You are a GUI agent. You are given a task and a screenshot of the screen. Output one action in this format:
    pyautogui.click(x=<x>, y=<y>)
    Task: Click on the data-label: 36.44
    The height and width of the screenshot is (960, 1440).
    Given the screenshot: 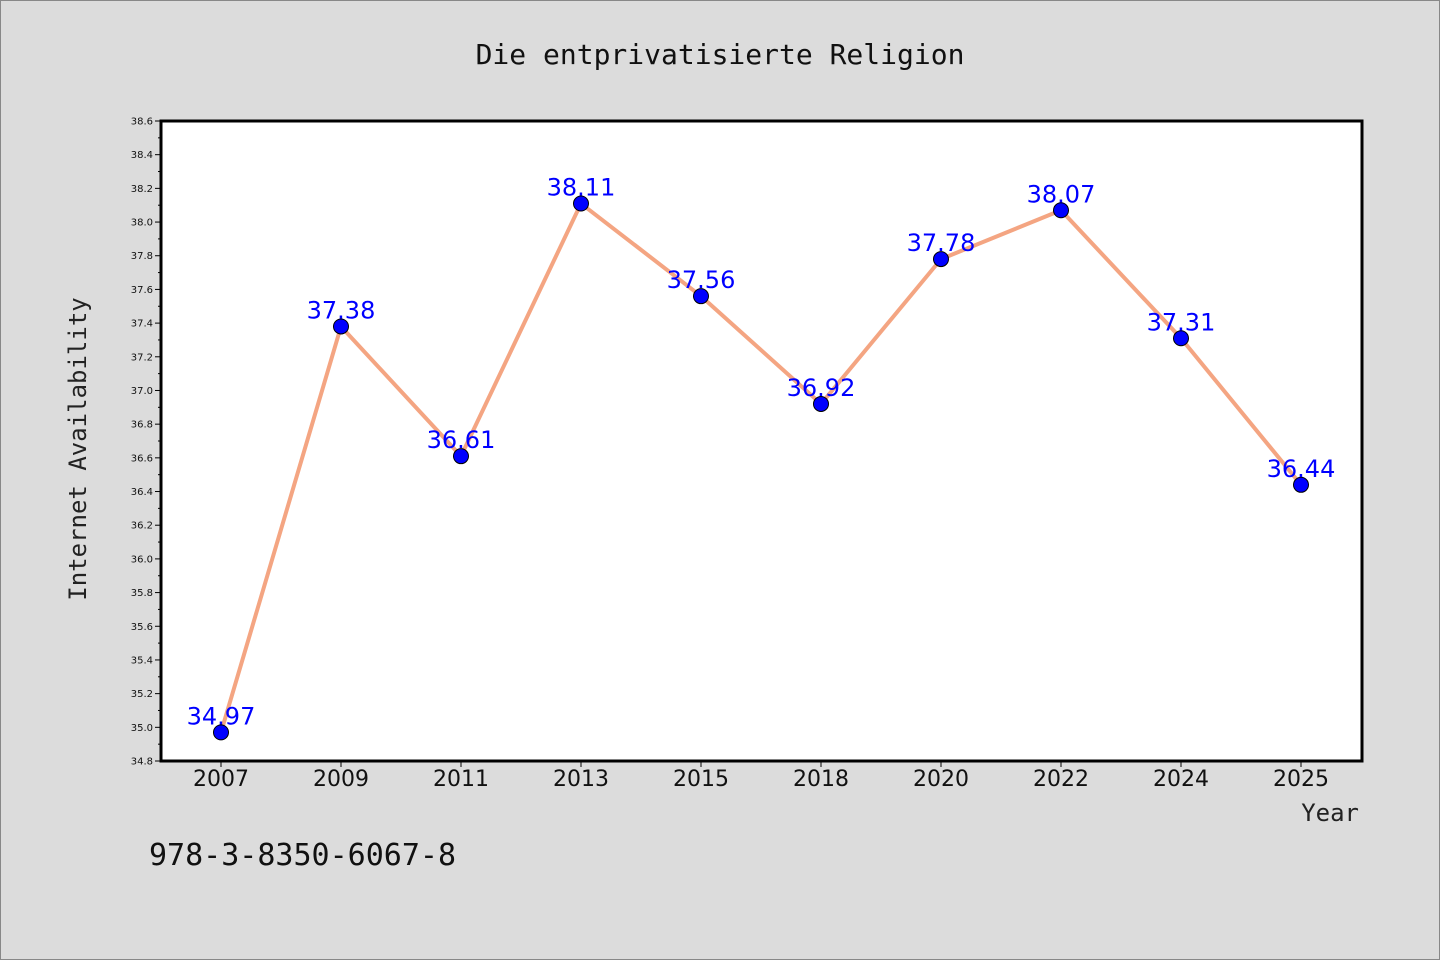 What is the action you would take?
    pyautogui.click(x=1301, y=469)
    